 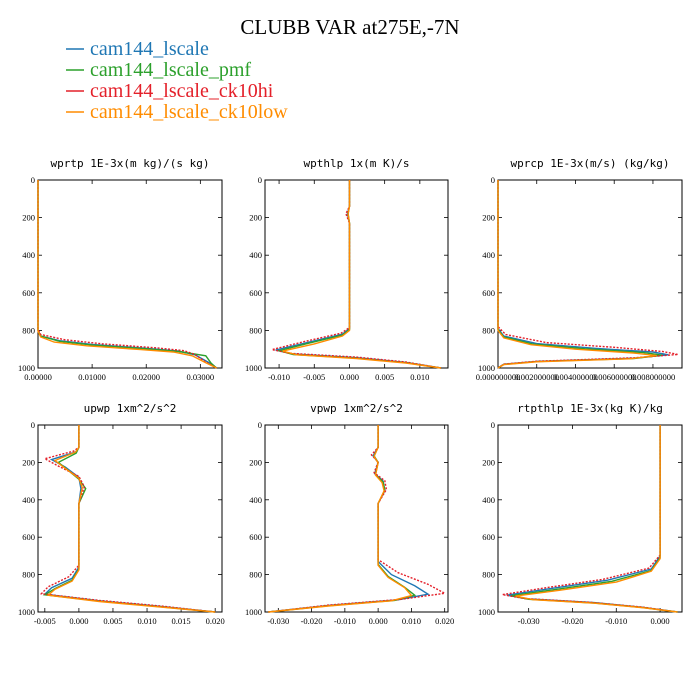 I want to click on xtick-label: 0.03000, so click(x=201, y=377).